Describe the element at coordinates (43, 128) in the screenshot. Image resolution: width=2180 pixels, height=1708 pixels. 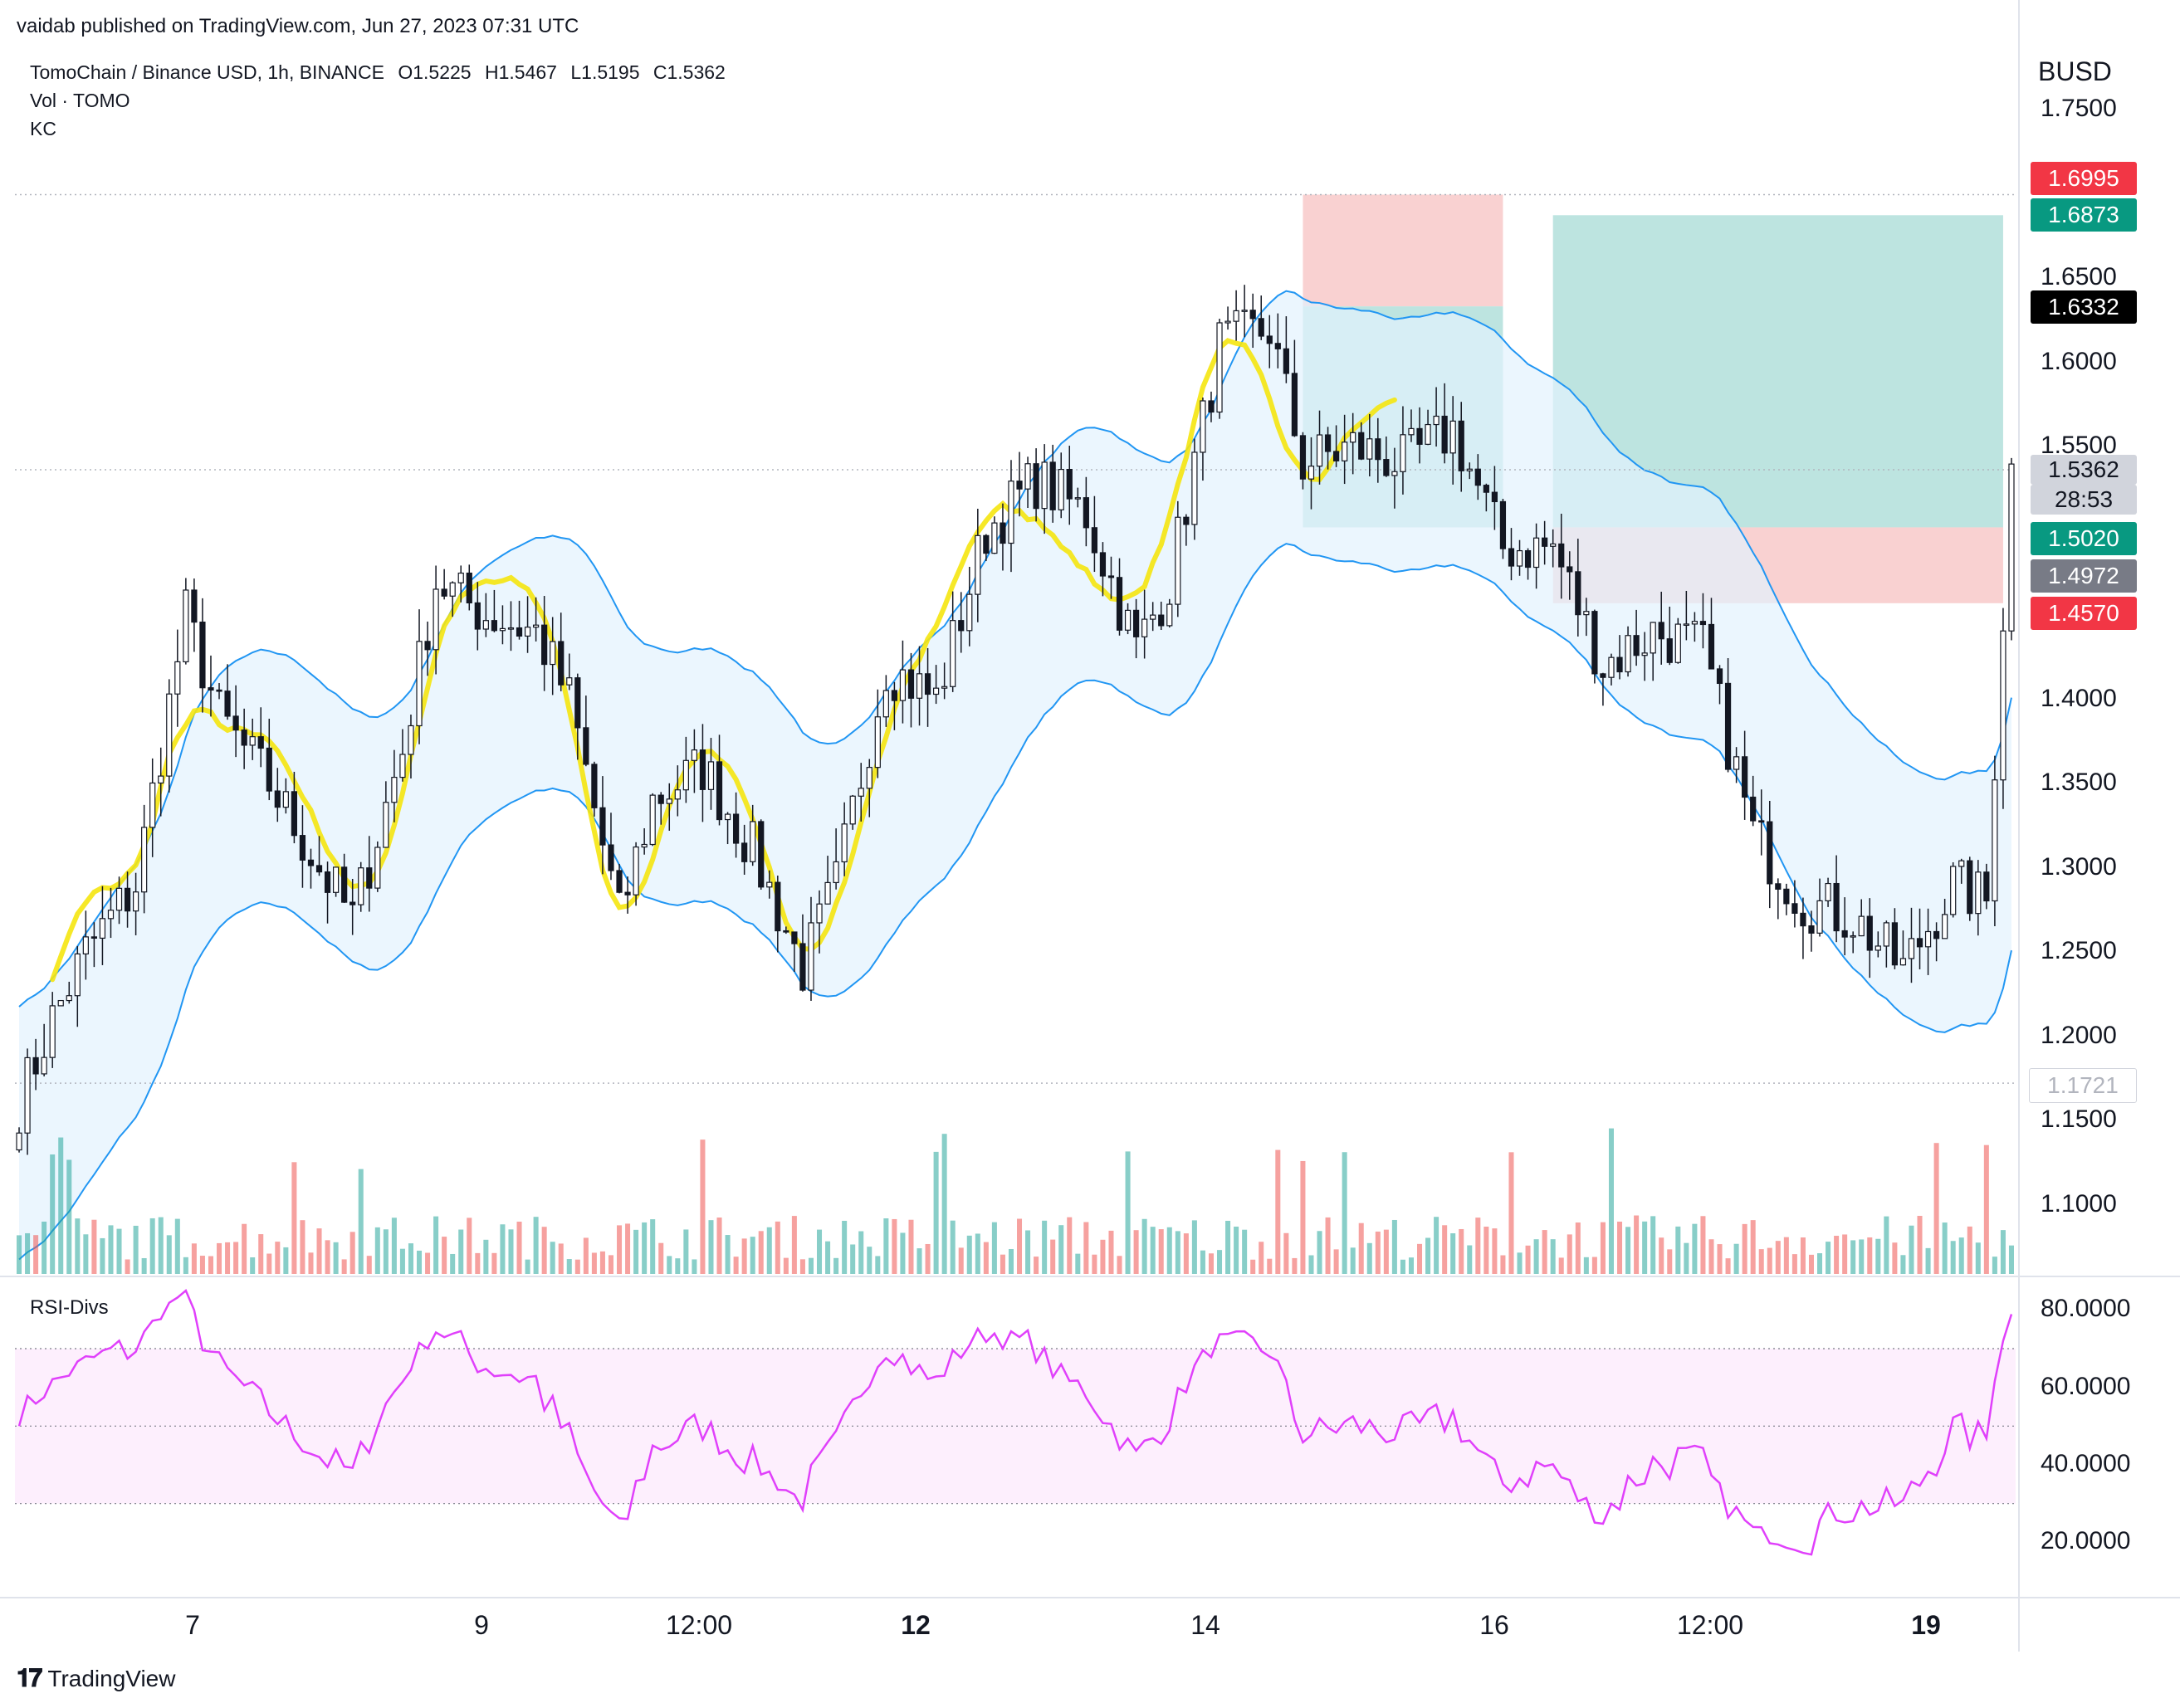
I see `kc-legend: KC` at that location.